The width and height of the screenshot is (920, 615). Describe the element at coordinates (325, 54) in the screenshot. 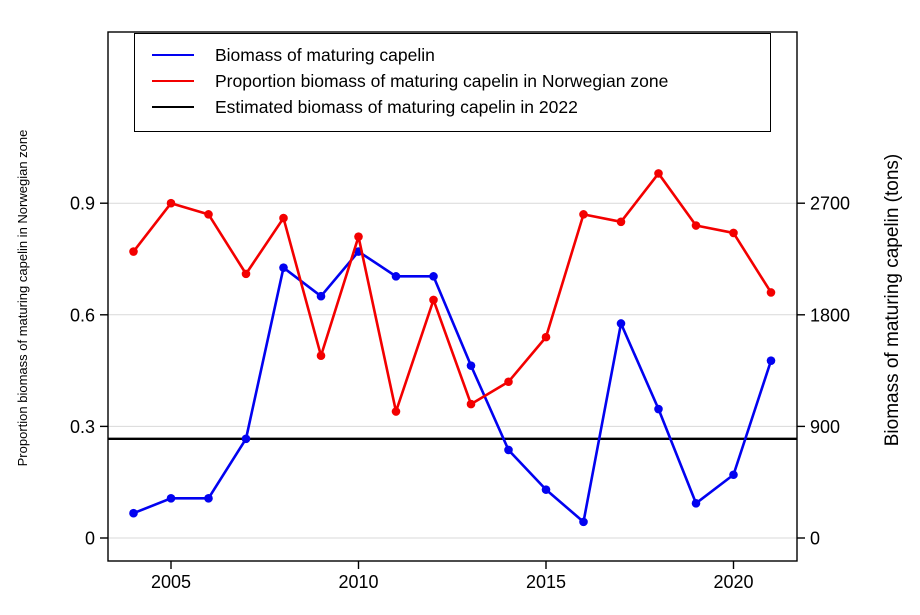

I see `legend-label: Biomass of maturing capelin` at that location.